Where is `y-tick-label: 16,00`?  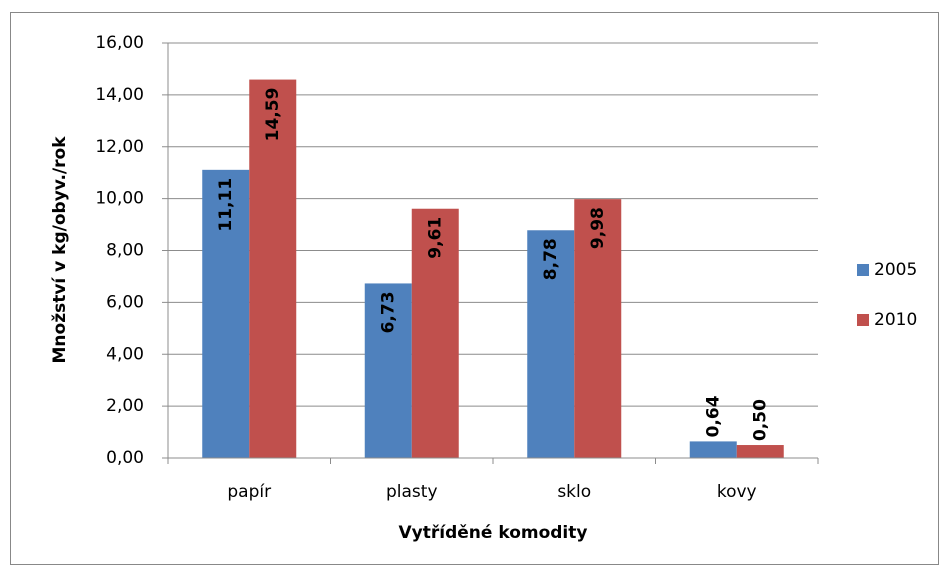 y-tick-label: 16,00 is located at coordinates (119, 43).